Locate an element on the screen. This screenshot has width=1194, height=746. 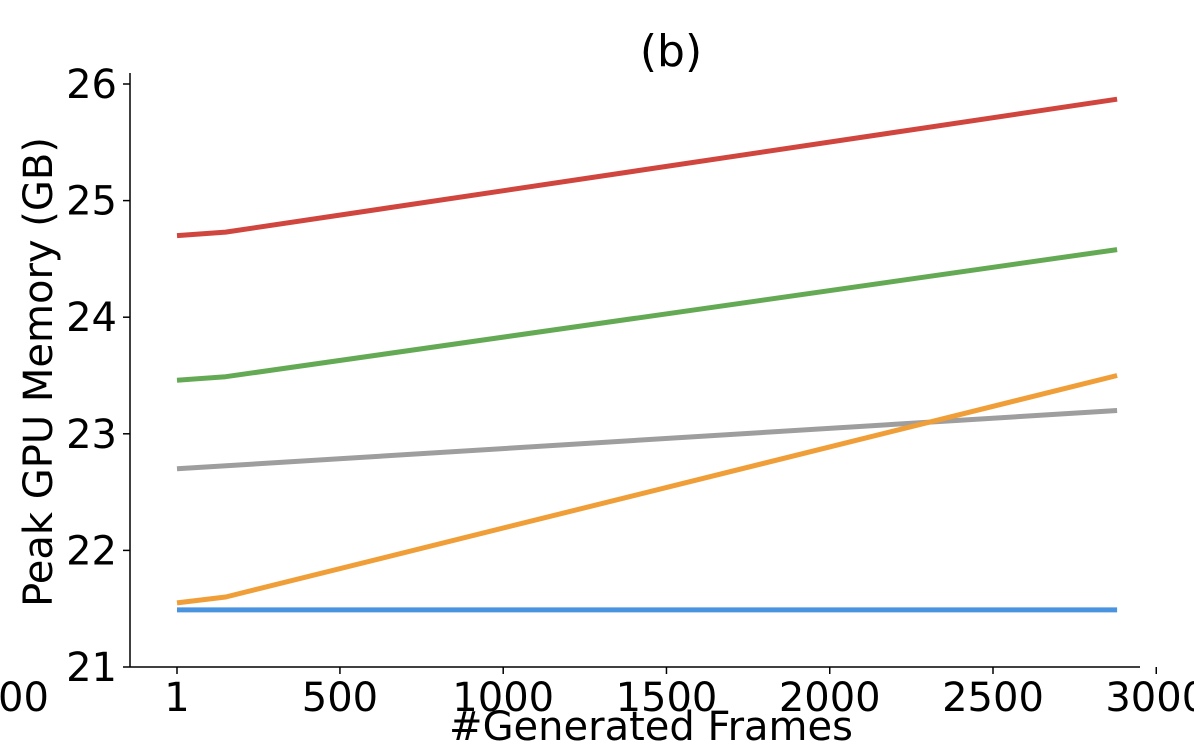
y-tick-label: 22 is located at coordinates (91, 551).